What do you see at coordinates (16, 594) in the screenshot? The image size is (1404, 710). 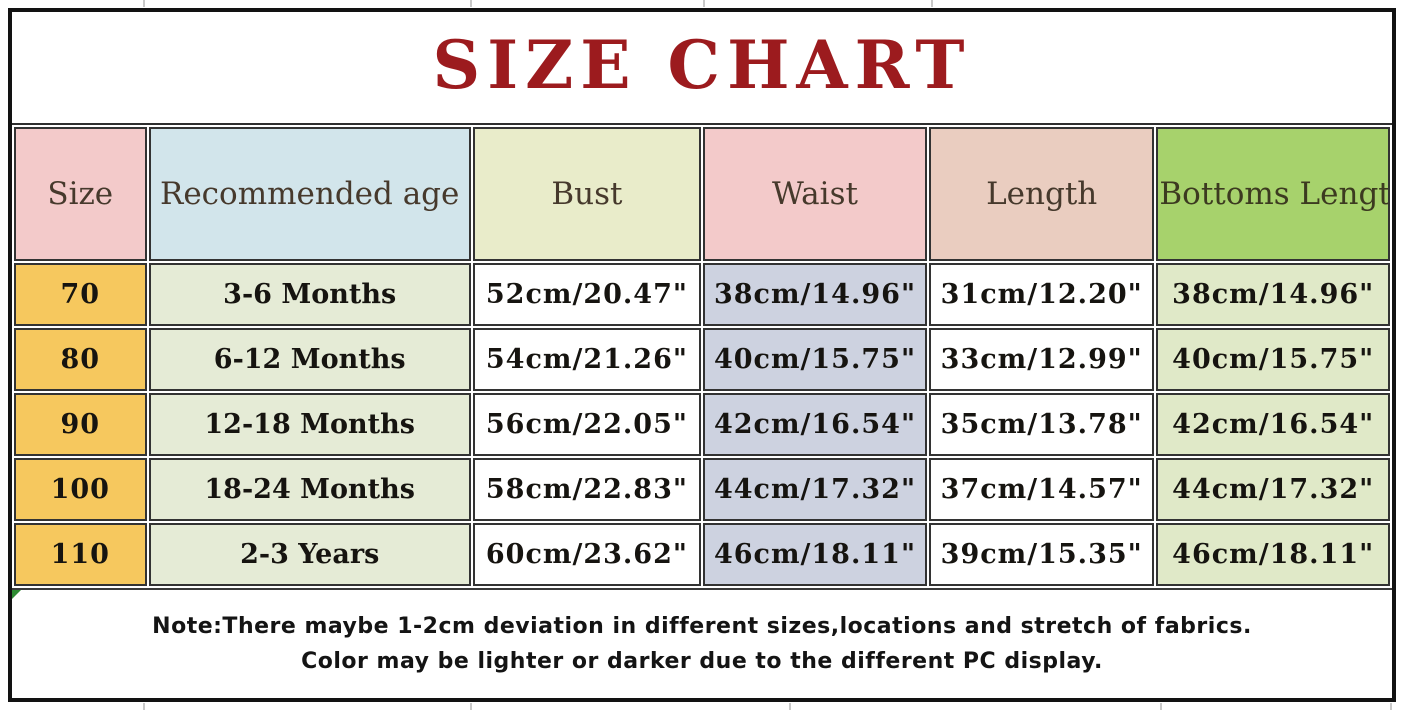 I see `spreadsheet-corner-marker` at bounding box center [16, 594].